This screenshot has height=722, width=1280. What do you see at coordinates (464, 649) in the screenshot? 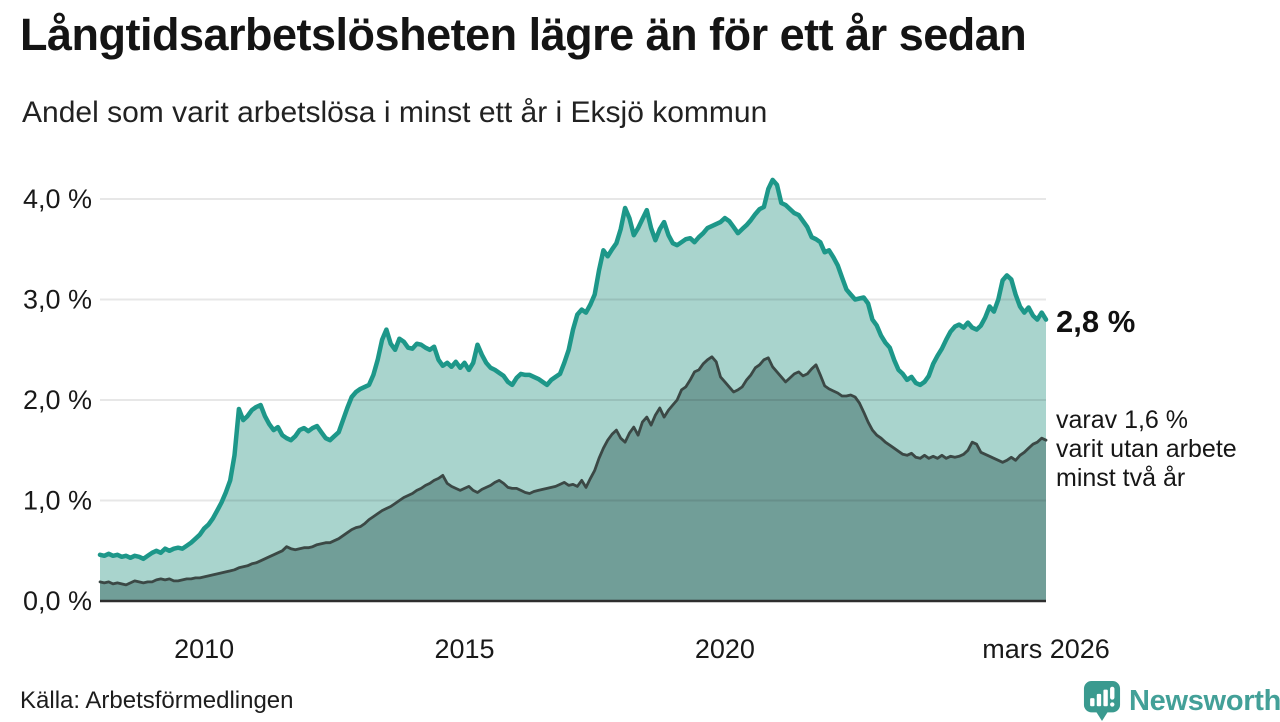
I see `x-tick-label: 2015` at bounding box center [464, 649].